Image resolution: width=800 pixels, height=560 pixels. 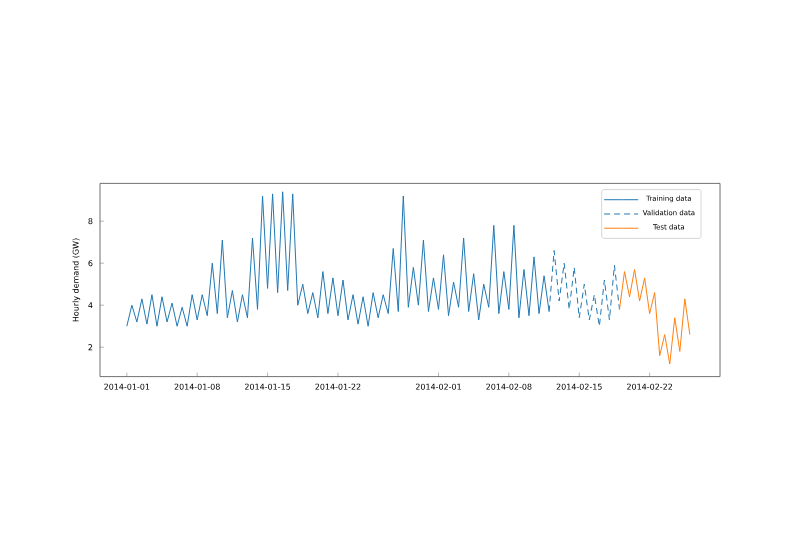 I want to click on line-series, so click(x=654, y=317).